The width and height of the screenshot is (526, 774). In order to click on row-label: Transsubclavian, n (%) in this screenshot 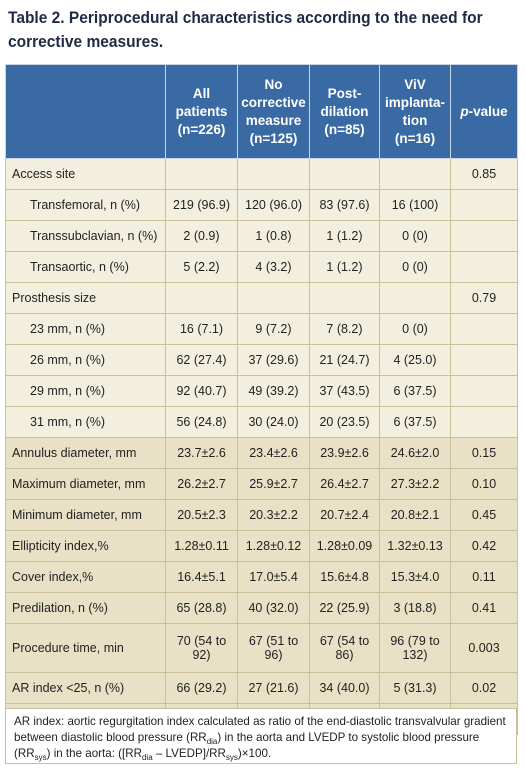, I will do `click(85, 236)`.